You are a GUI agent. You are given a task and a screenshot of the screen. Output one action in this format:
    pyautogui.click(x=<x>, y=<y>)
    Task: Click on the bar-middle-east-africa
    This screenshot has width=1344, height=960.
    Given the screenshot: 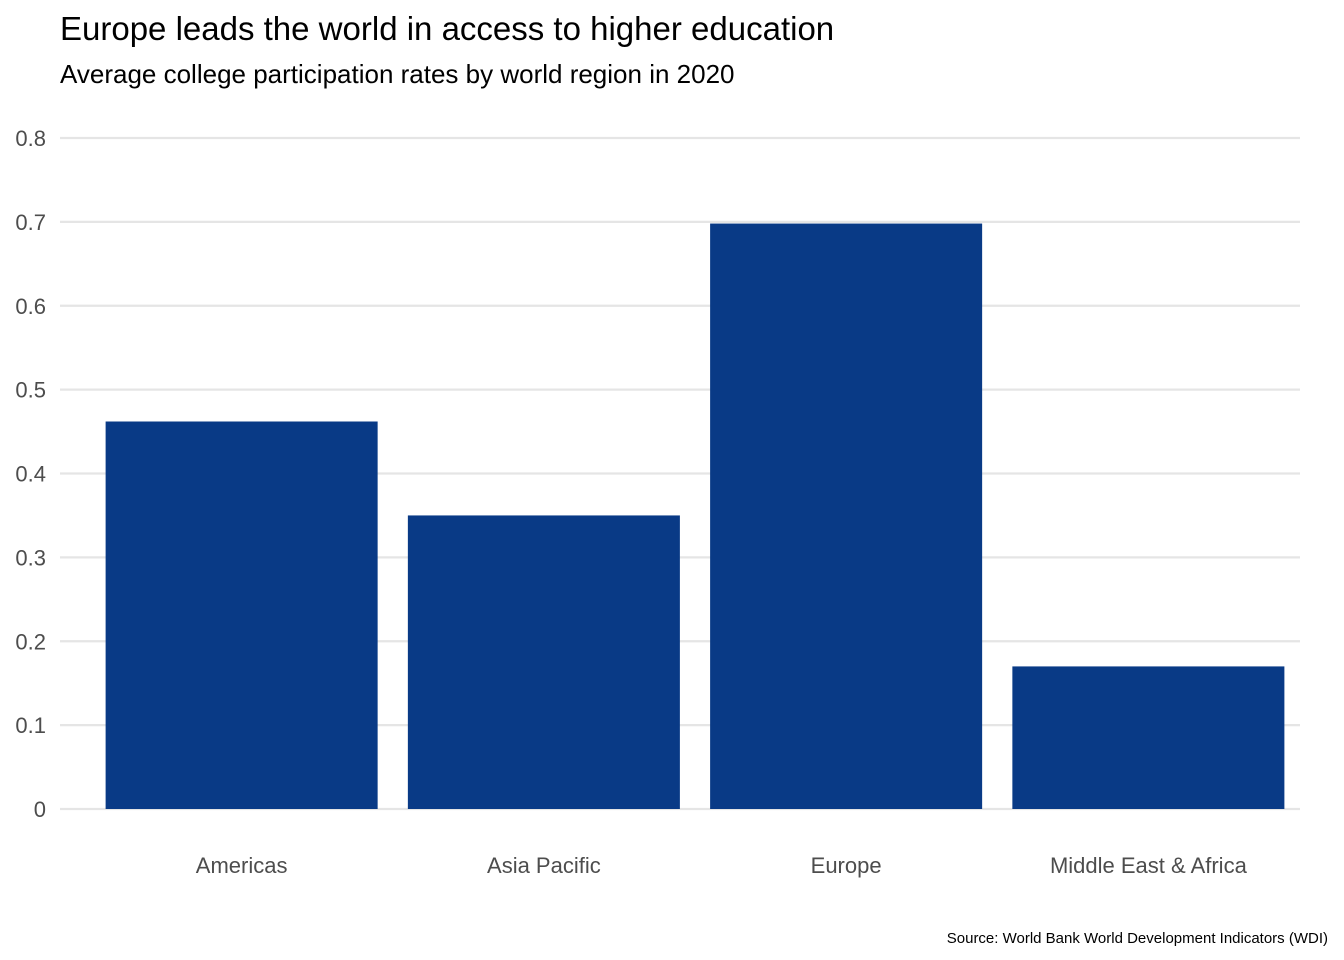 What is the action you would take?
    pyautogui.click(x=1148, y=737)
    